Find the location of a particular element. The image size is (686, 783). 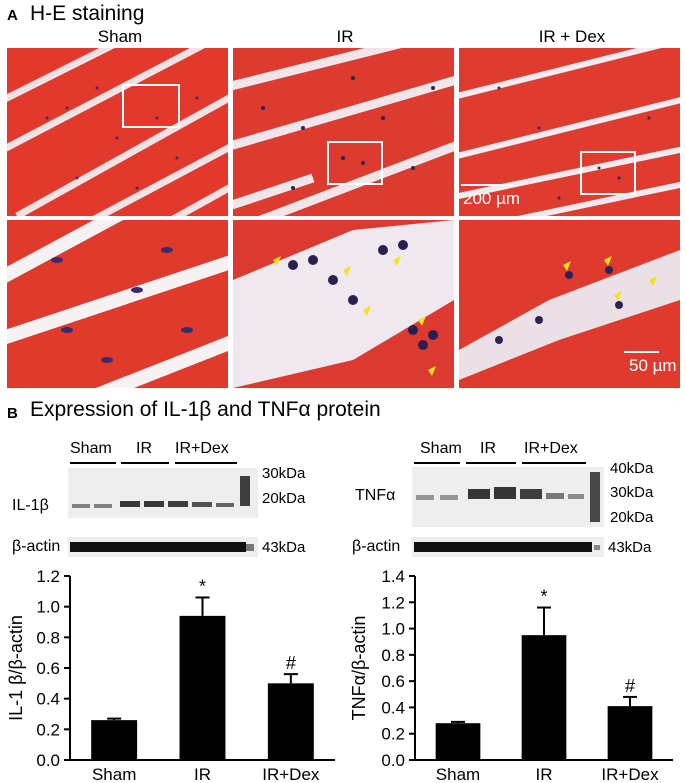

chart1-ytick-label-0: 0.0 is located at coordinates (393, 760).